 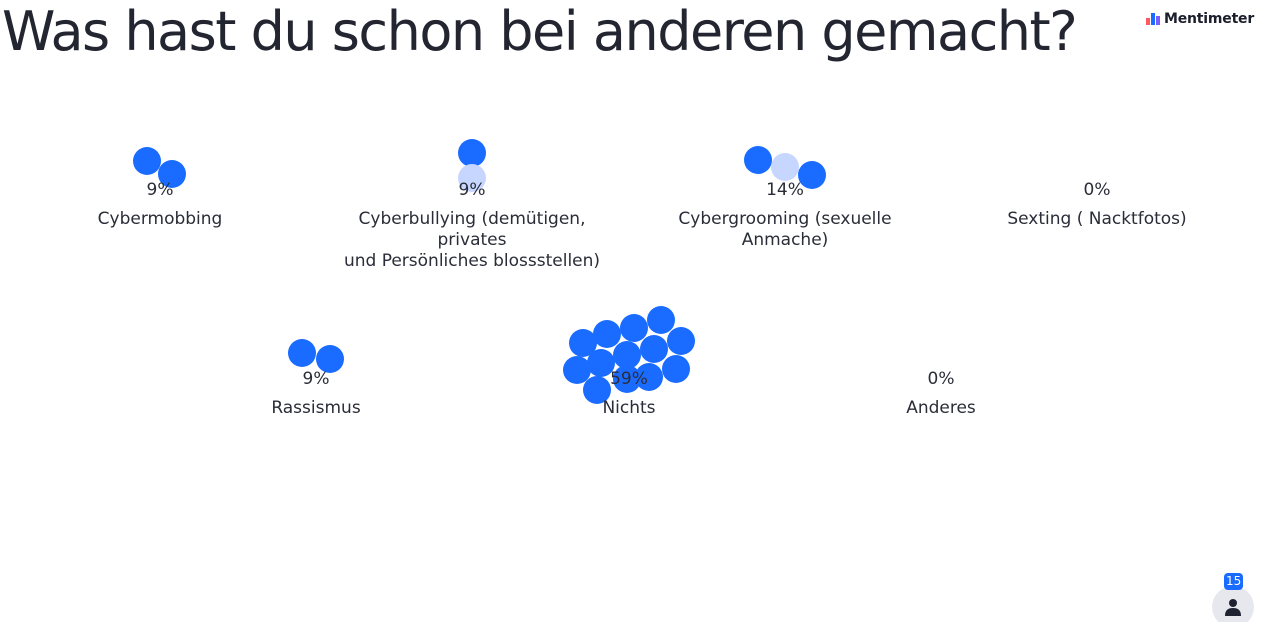 What do you see at coordinates (785, 229) in the screenshot?
I see `option-label: Cybergrooming (sexuelle Anmache)` at bounding box center [785, 229].